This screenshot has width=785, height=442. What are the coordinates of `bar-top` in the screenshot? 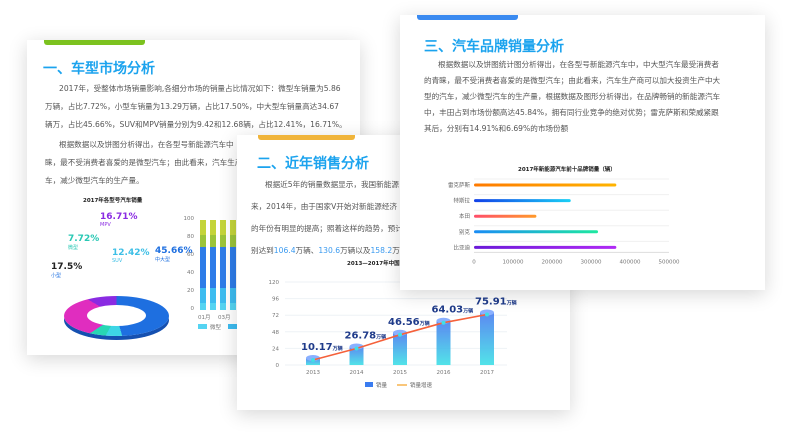 It's located at (487, 312).